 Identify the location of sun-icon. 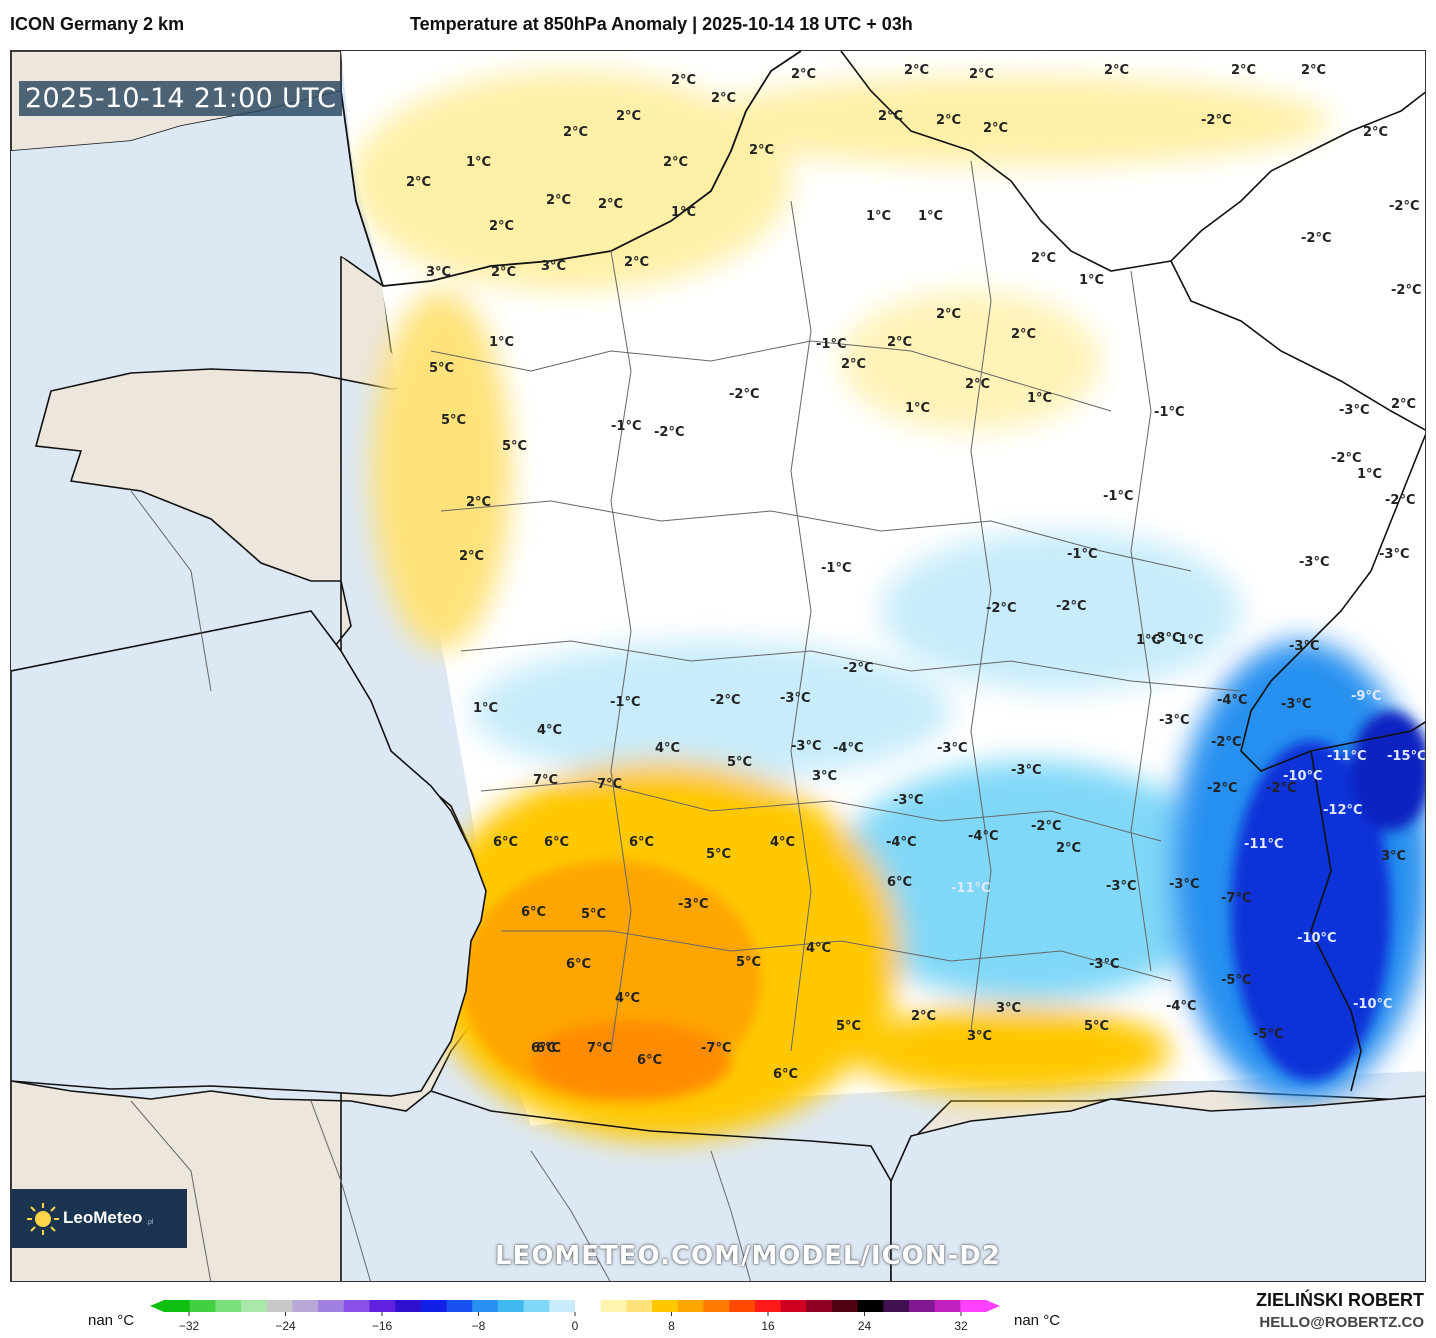
(43, 1219).